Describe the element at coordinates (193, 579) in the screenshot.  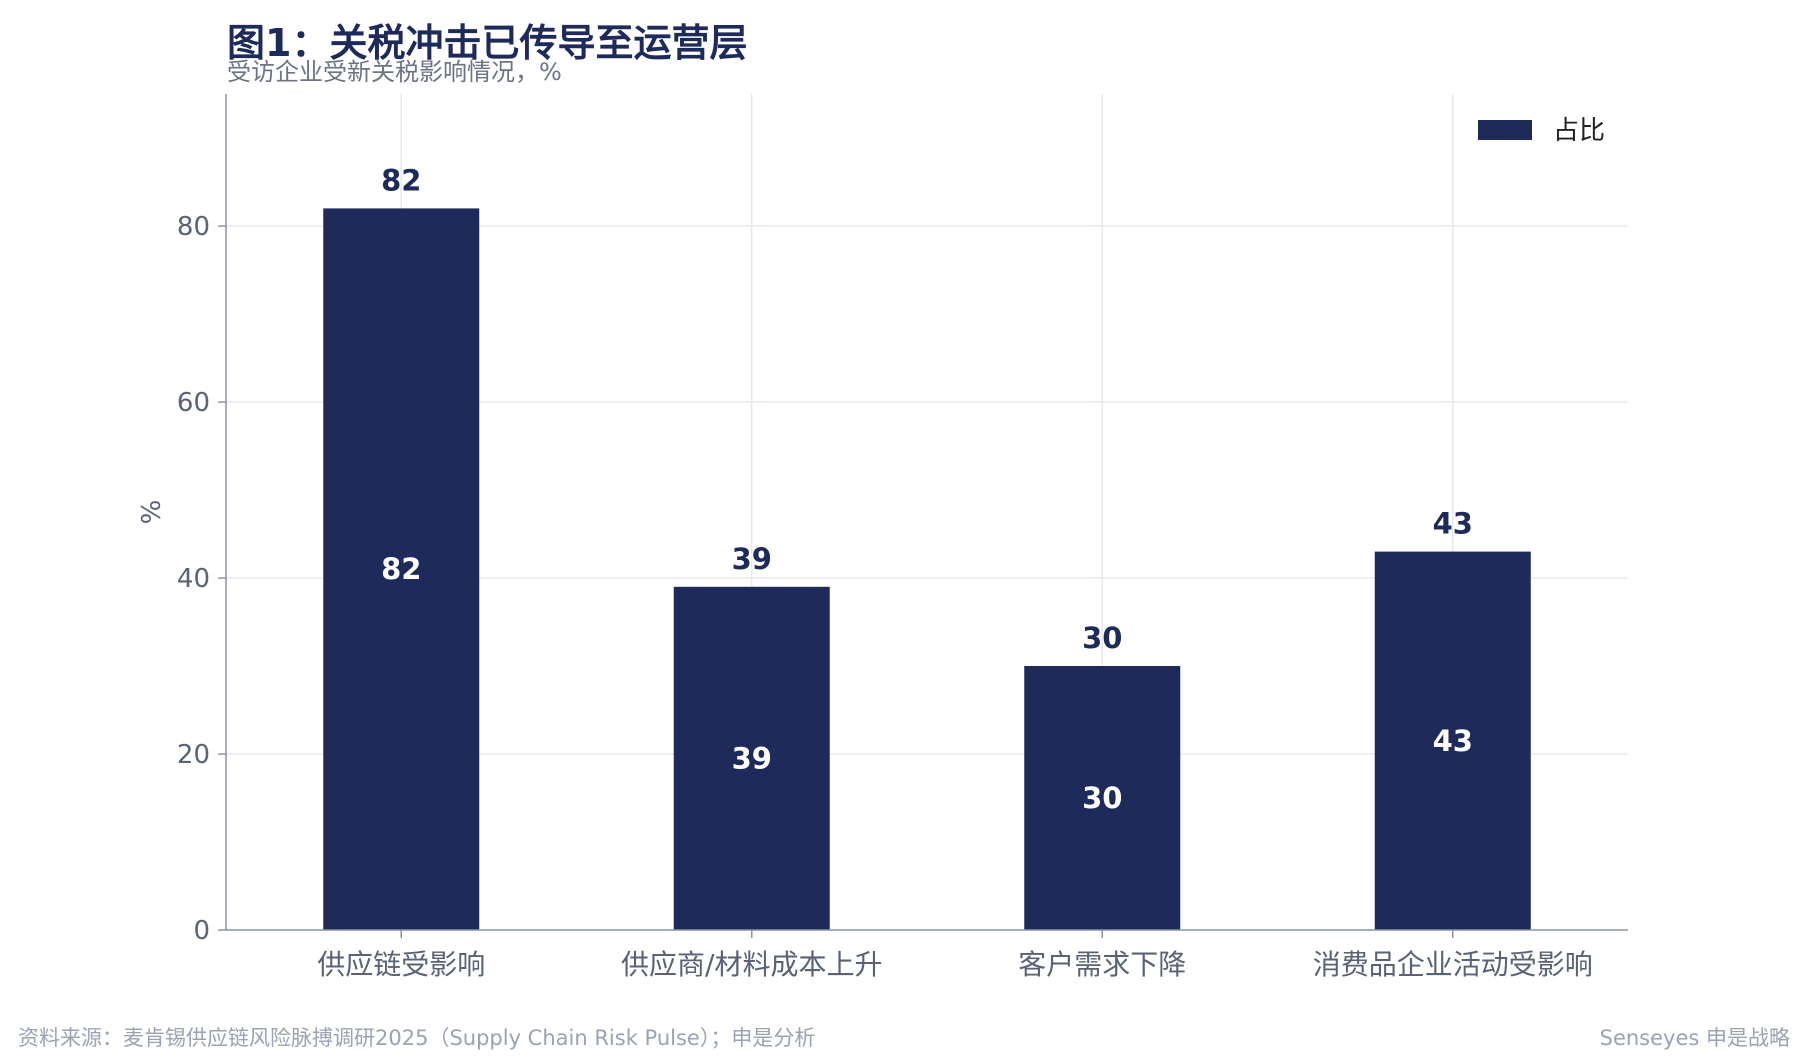
I see `y-tick-label: 40` at that location.